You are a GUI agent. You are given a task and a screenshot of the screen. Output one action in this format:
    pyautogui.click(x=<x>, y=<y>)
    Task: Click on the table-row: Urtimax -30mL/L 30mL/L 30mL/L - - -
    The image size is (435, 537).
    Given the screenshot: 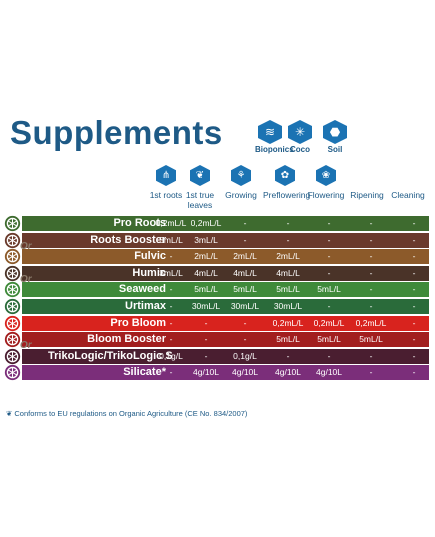 What is the action you would take?
    pyautogui.click(x=216, y=306)
    